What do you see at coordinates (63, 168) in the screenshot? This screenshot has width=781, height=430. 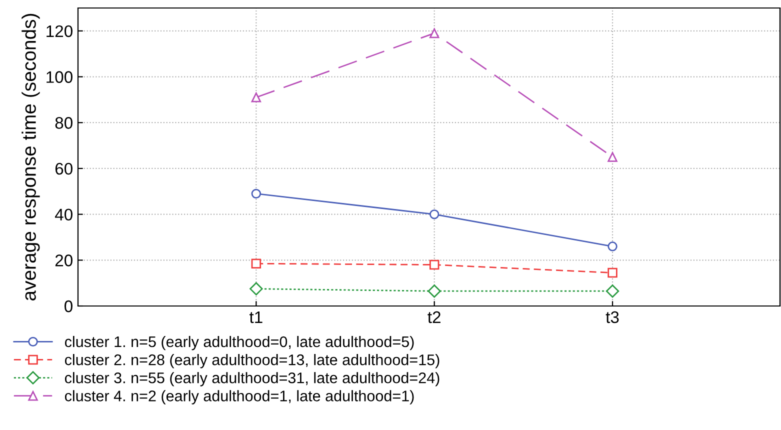 I see `y-tick-label: 60` at bounding box center [63, 168].